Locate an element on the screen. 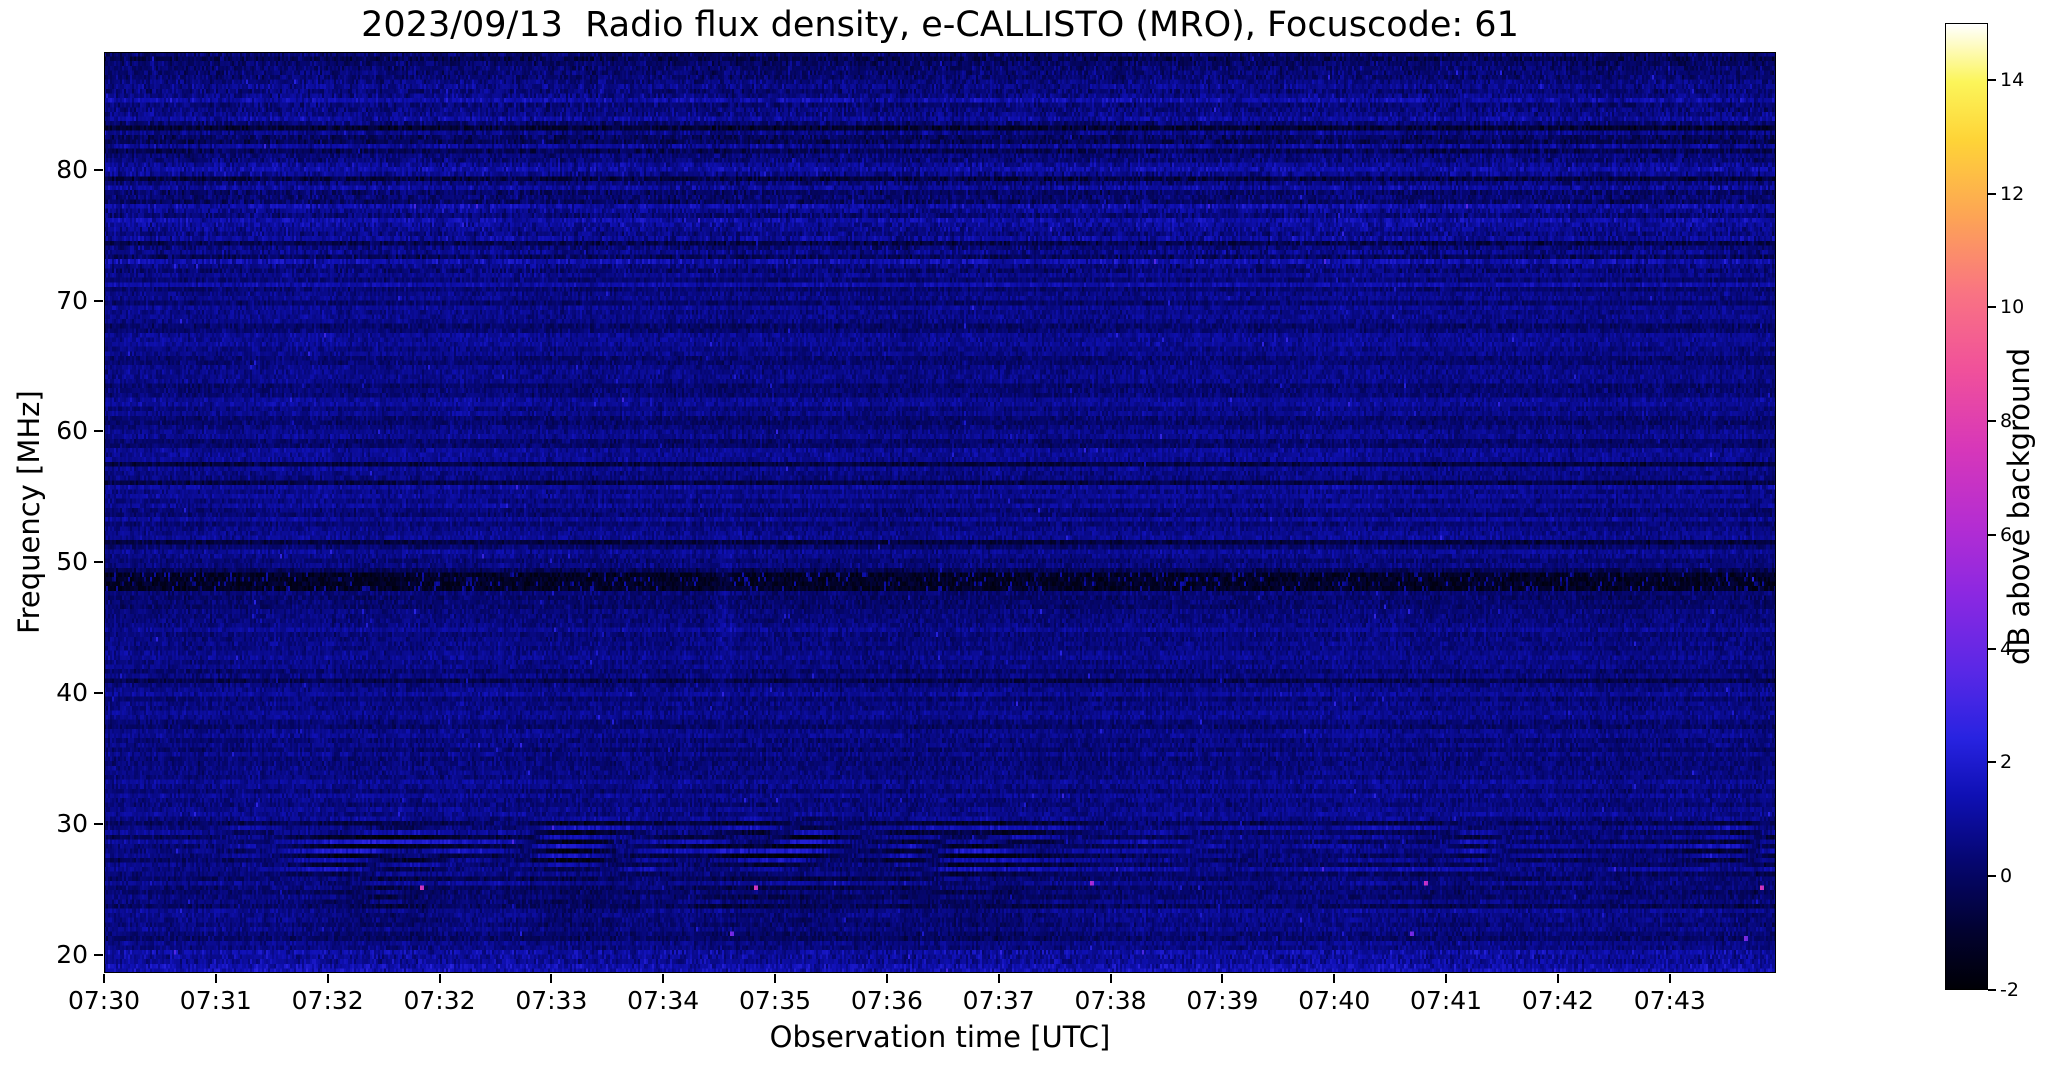 The image size is (2047, 1067). x-tick-label: 07:34 is located at coordinates (663, 1000).